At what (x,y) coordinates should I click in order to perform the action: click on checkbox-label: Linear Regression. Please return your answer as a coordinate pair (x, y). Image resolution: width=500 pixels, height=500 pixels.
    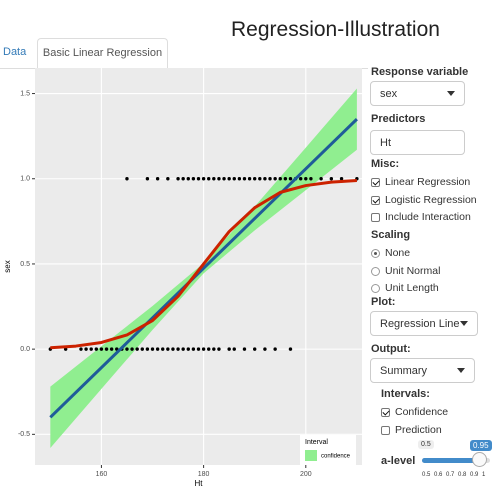
    Looking at the image, I should click on (428, 182).